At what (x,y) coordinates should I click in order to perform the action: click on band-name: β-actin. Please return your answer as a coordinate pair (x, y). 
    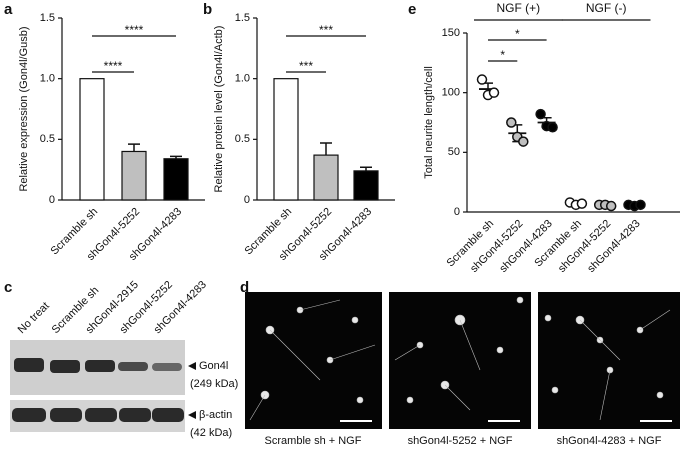
    Looking at the image, I should click on (215, 415).